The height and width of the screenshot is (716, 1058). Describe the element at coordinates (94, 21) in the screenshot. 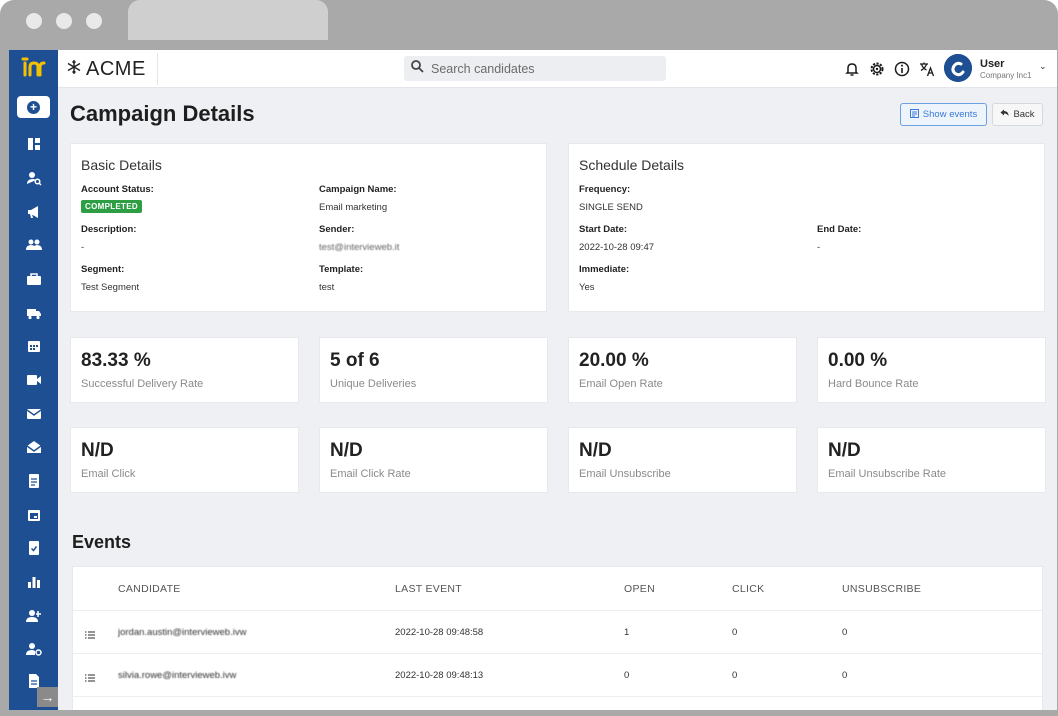

I see `window-maximize-dot` at that location.